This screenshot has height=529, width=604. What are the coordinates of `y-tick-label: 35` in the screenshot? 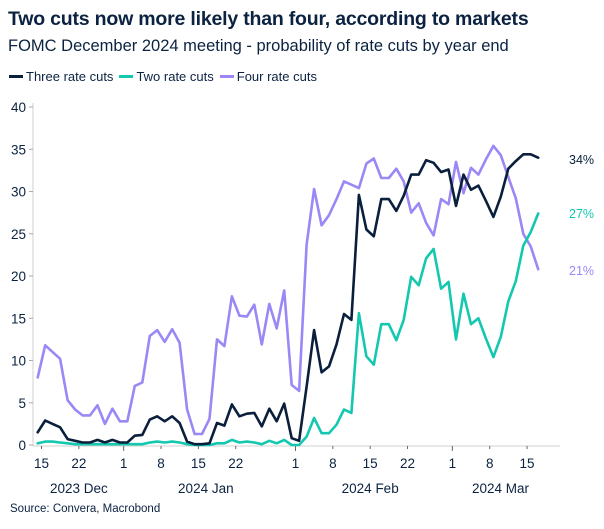 It's located at (18, 149).